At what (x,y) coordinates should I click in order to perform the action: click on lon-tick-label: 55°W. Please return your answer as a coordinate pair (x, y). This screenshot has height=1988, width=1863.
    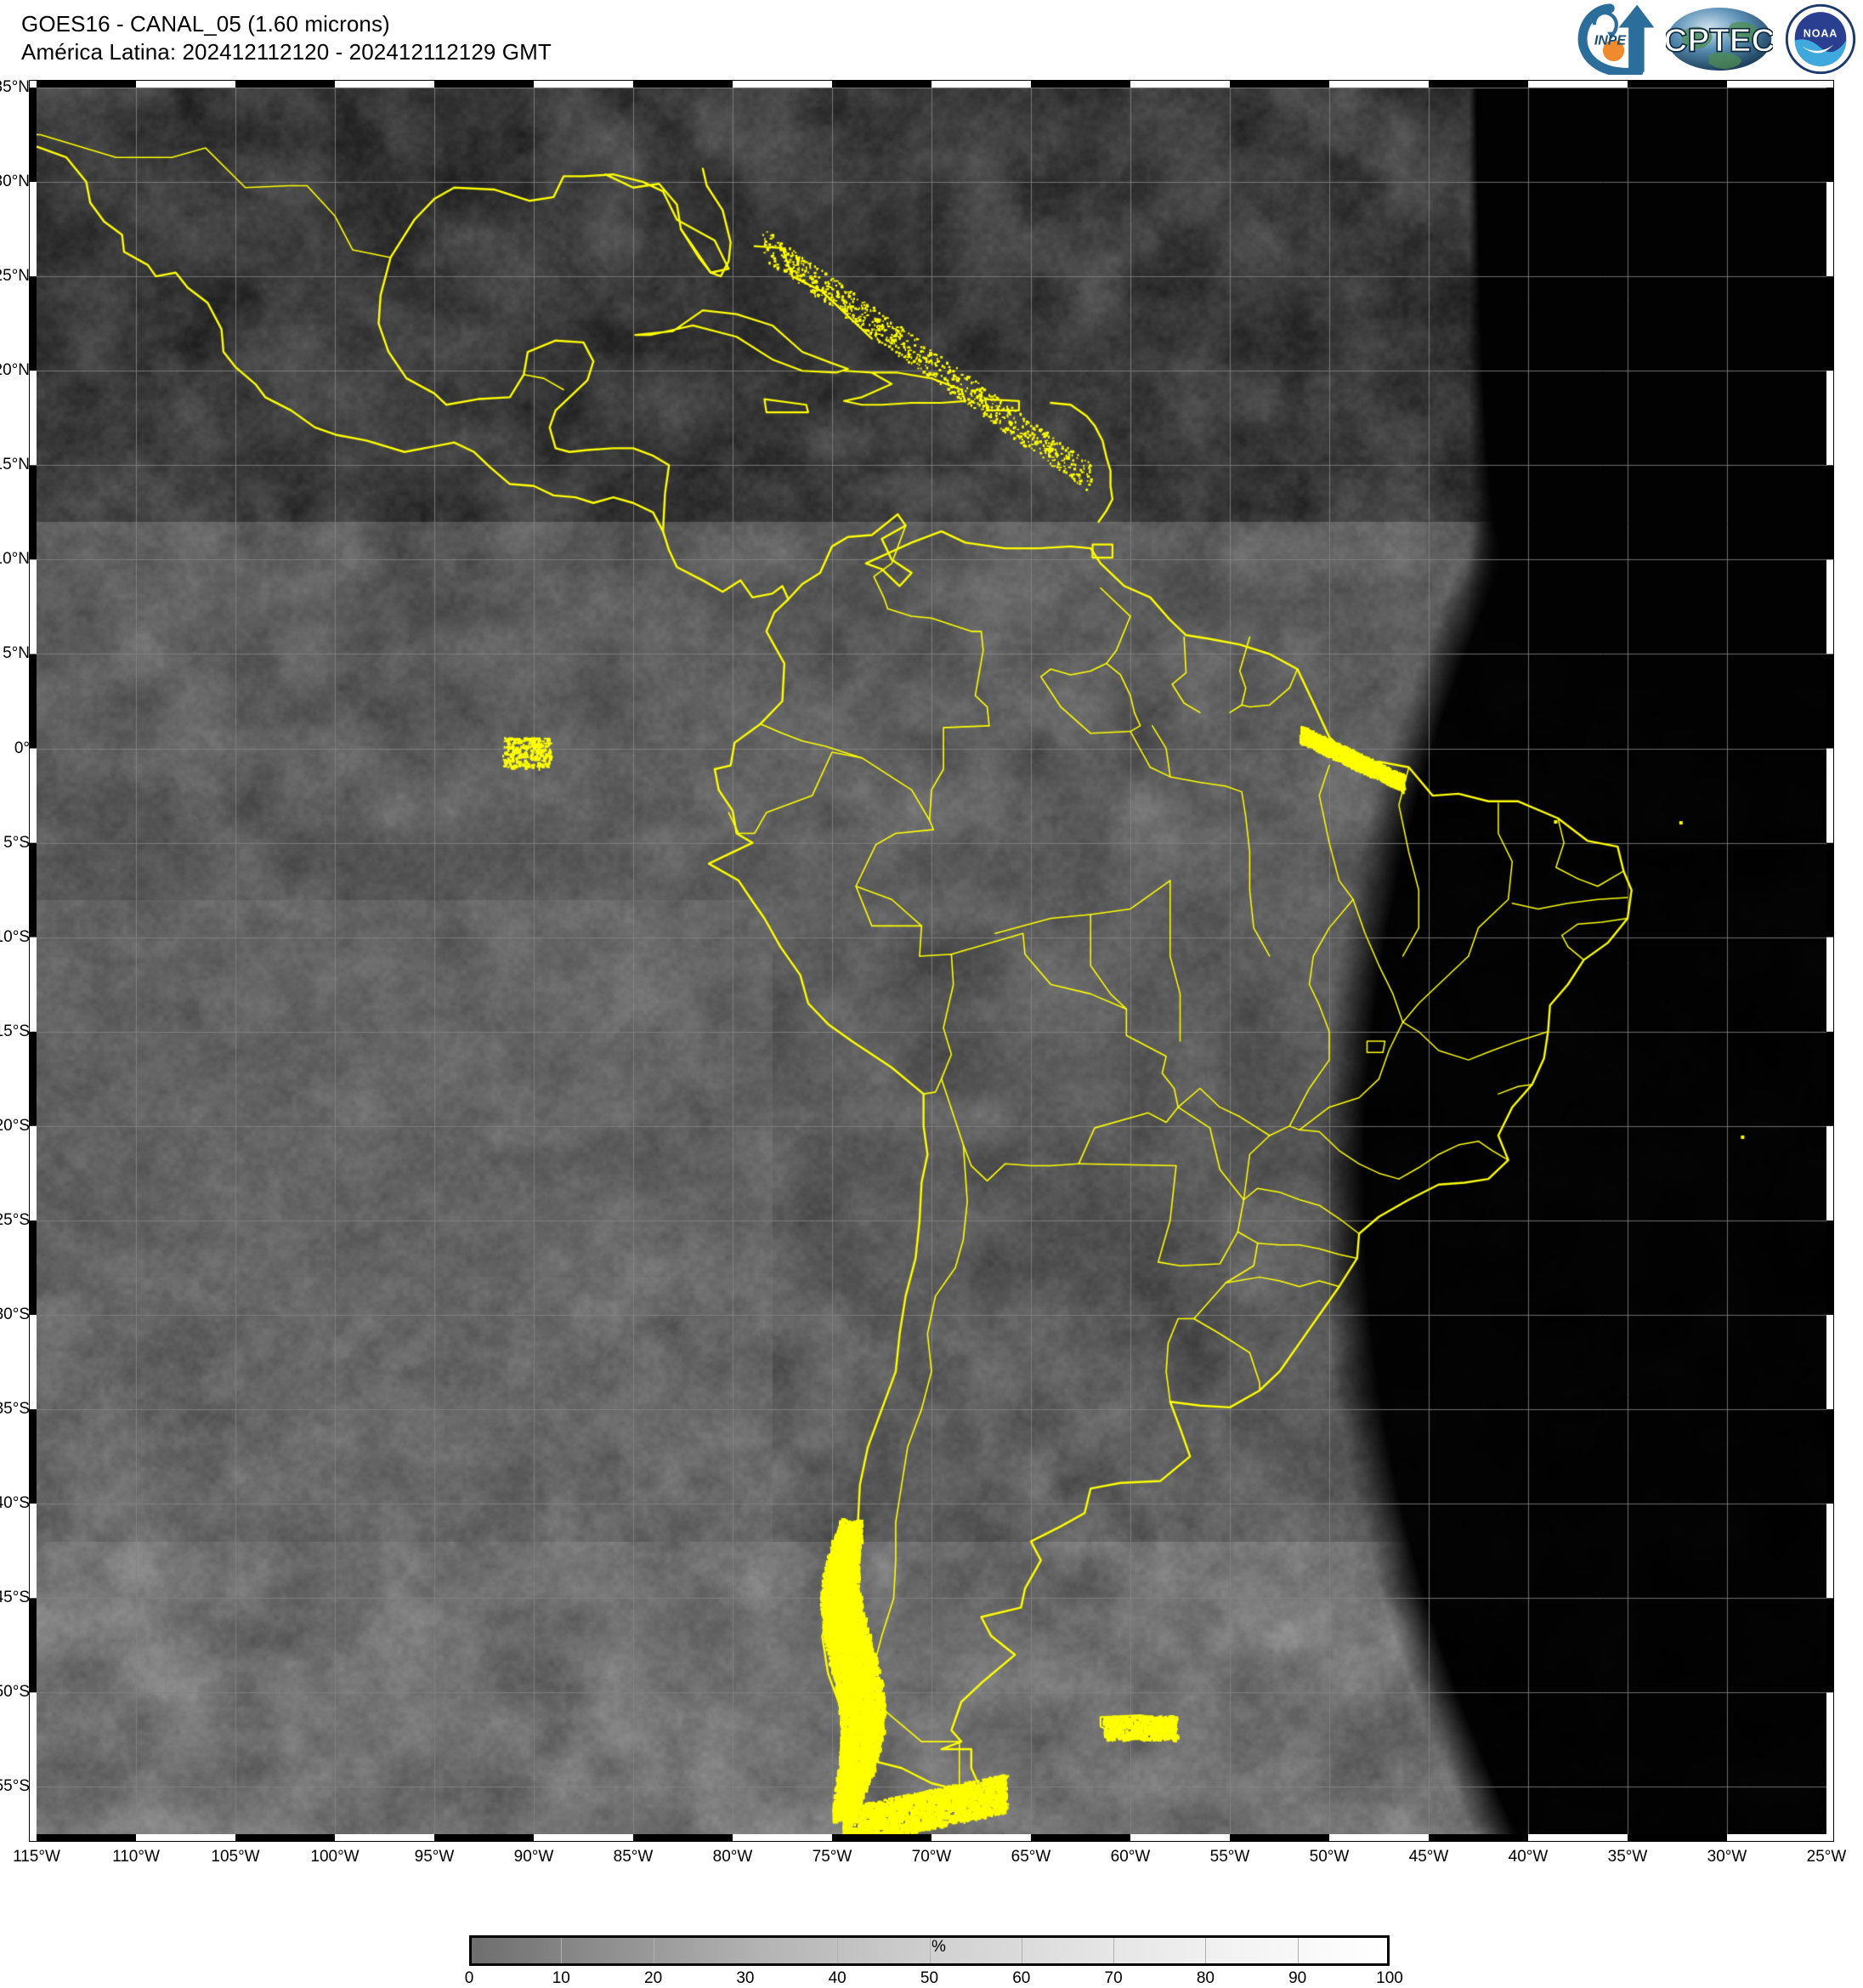
    Looking at the image, I should click on (1229, 1857).